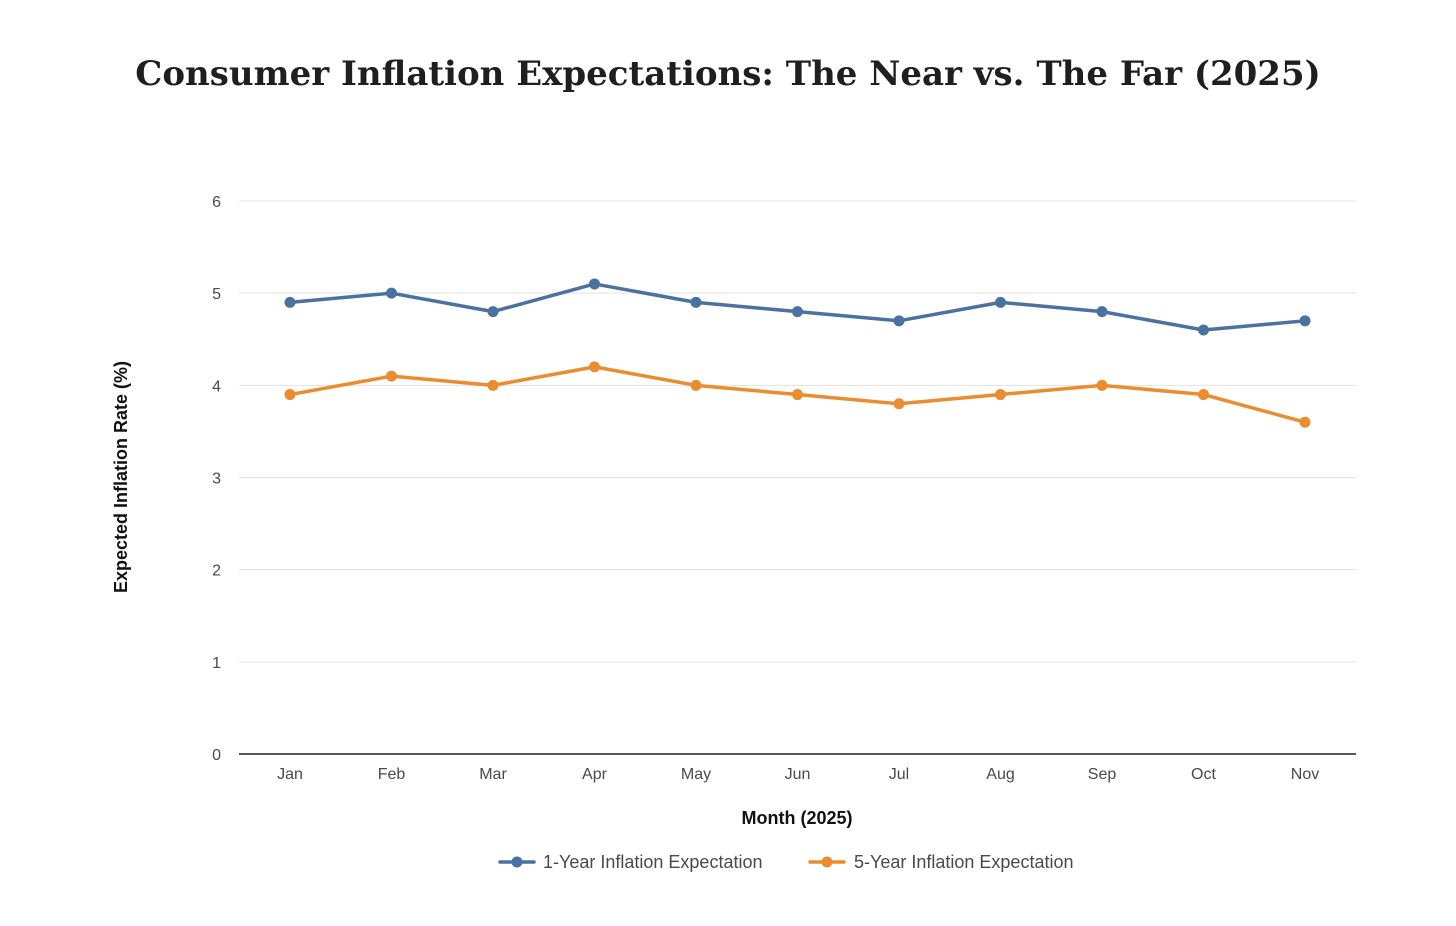  I want to click on x-tick-label: Sep, so click(1102, 774).